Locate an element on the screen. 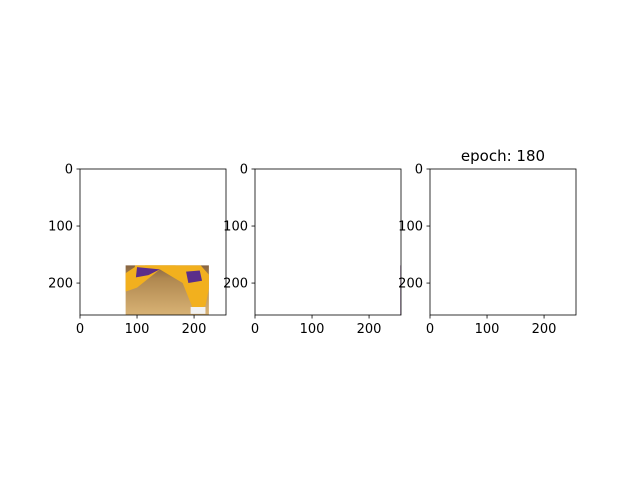  photo-xtick-label: 200 is located at coordinates (194, 329).